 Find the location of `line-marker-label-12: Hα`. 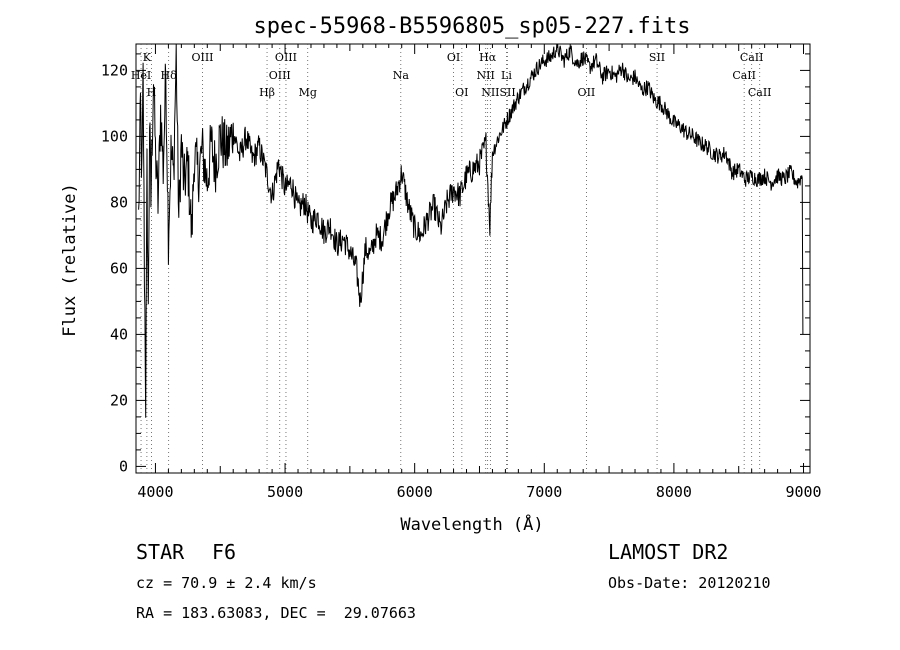

line-marker-label-12: Hα is located at coordinates (488, 57).